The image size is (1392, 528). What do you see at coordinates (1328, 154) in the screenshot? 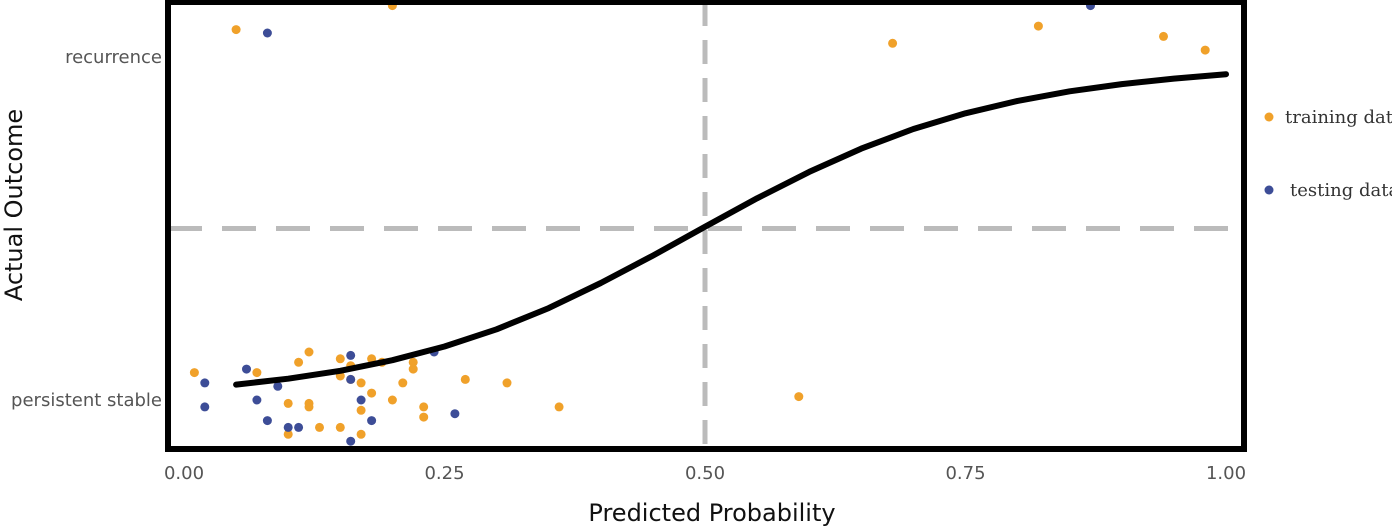
I see `legend: training data testing data` at bounding box center [1328, 154].